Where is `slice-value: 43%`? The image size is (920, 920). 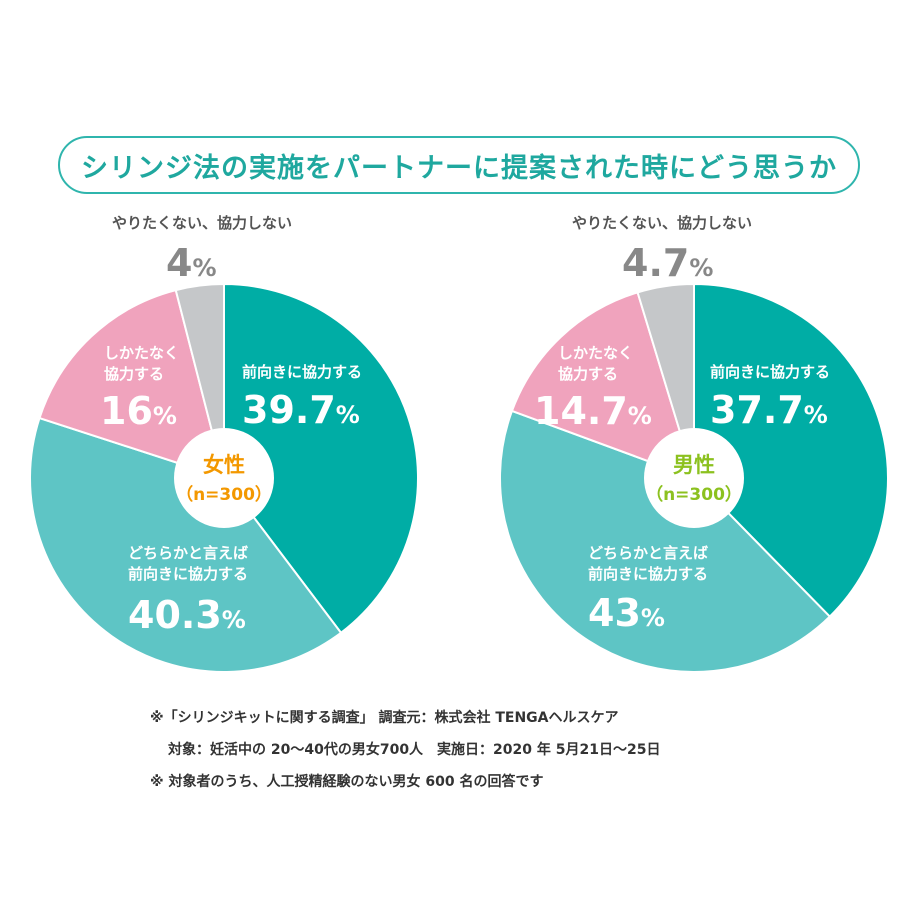
slice-value: 43% is located at coordinates (626, 613).